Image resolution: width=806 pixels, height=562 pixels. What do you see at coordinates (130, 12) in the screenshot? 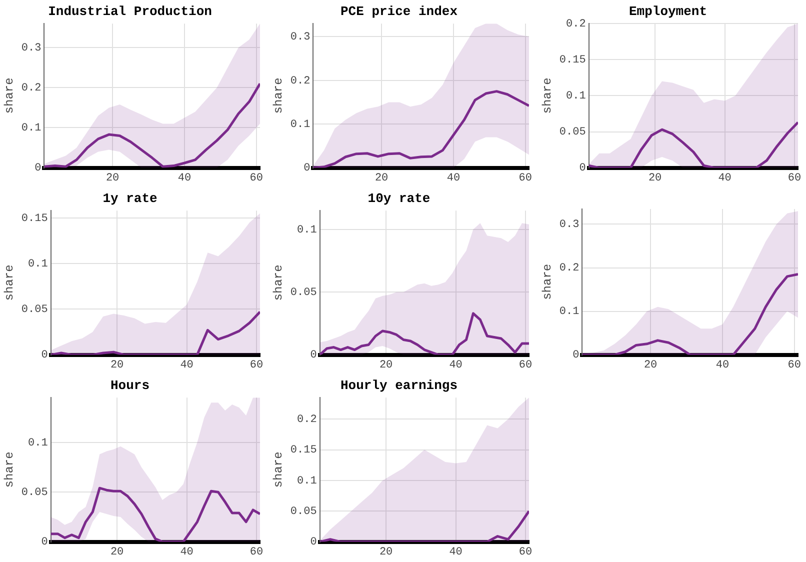
I see `chart-title: Industrial Production` at bounding box center [130, 12].